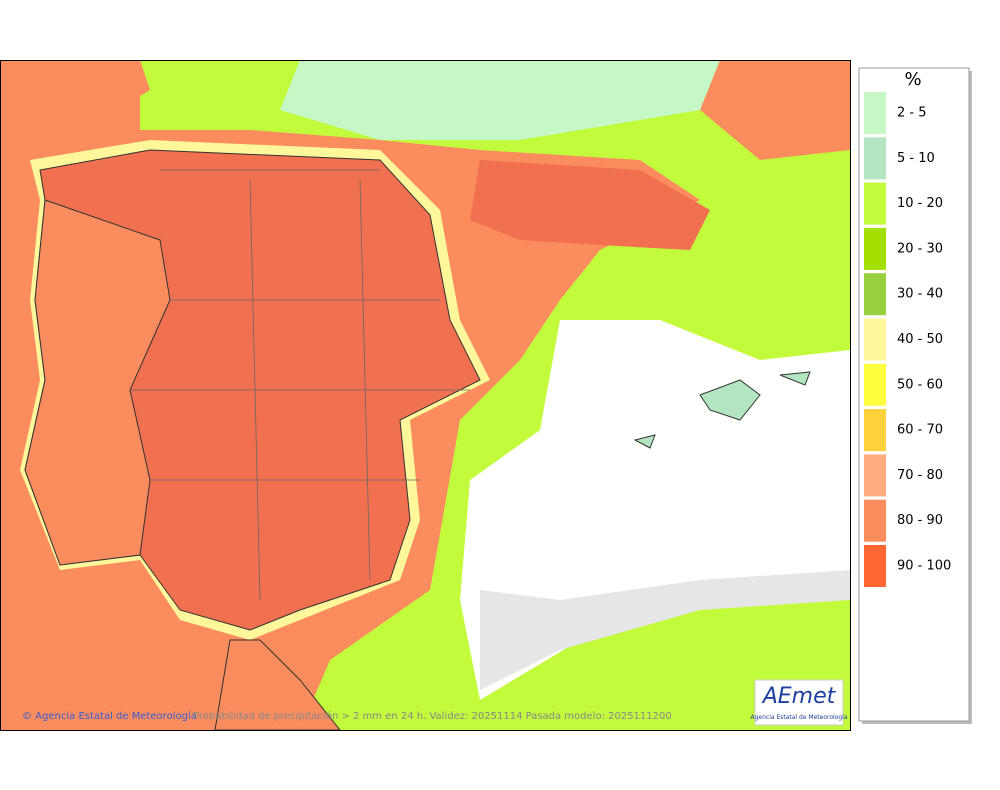 The image size is (1000, 790). What do you see at coordinates (916, 158) in the screenshot?
I see `legend-label: 5 - 10` at bounding box center [916, 158].